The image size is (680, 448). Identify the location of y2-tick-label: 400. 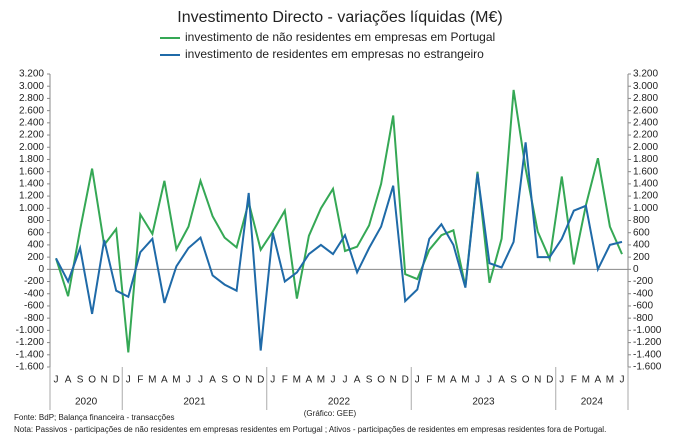
(641, 245).